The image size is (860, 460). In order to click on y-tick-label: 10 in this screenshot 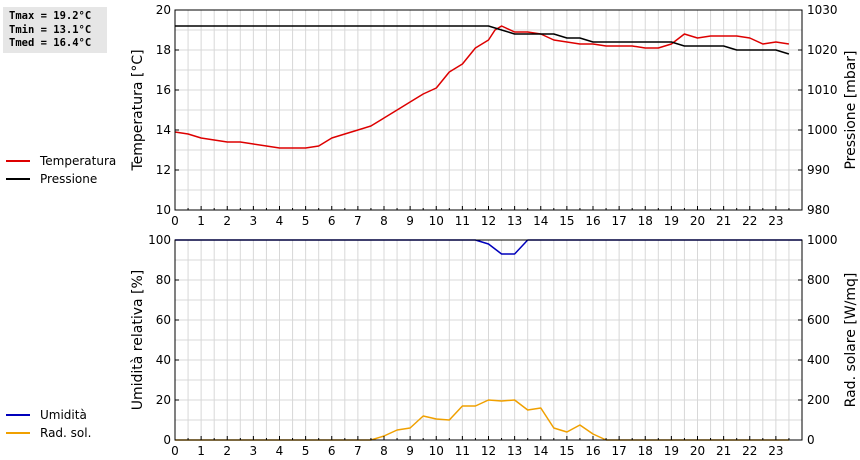, I will do `click(163, 210)`.